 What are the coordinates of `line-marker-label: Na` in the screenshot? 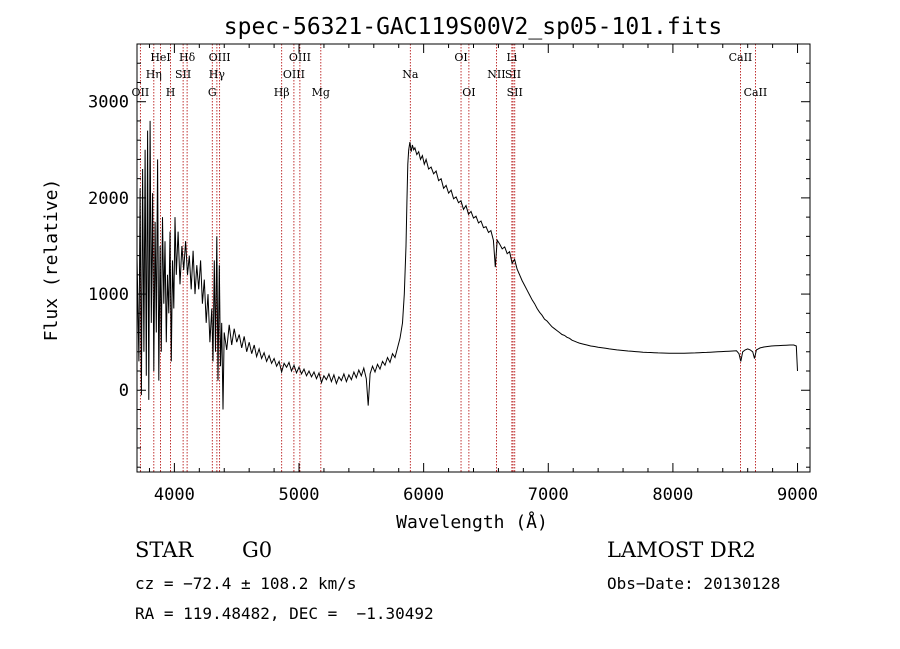 It's located at (410, 74).